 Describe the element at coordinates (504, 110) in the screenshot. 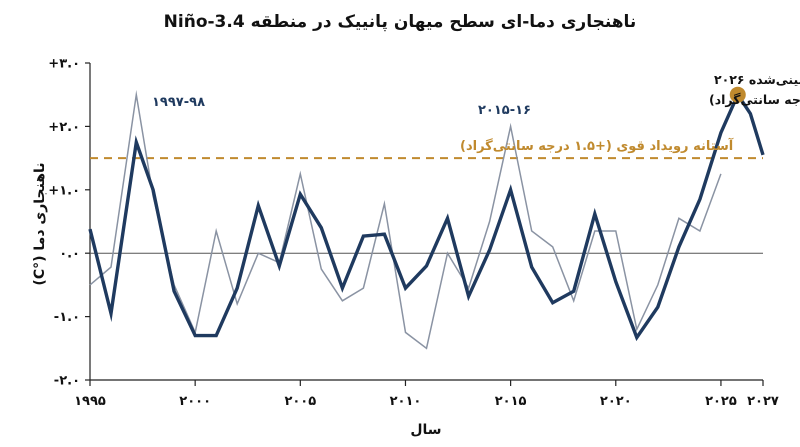

I see `annotation-2015-16: ۲۰۱۵-۱۶` at that location.